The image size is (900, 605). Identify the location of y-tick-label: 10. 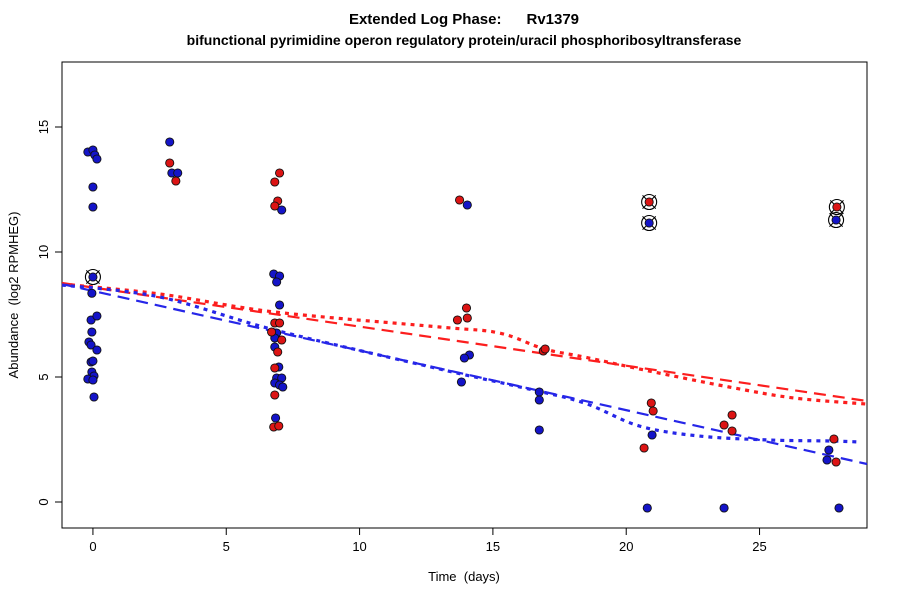
(43, 252).